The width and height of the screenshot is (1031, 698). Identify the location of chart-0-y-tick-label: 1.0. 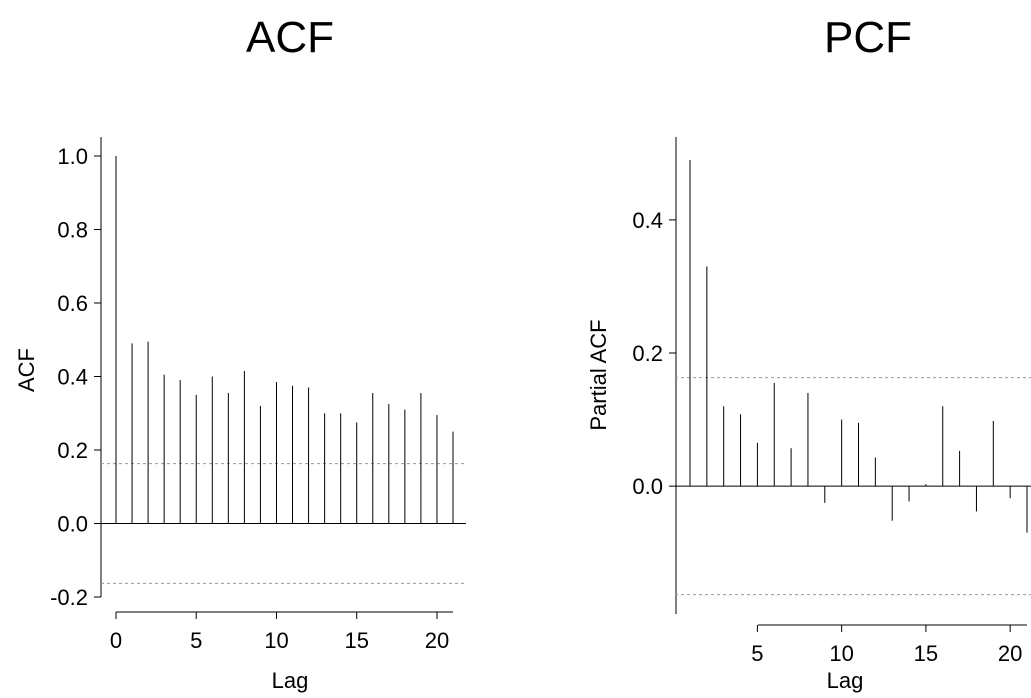
(72, 156).